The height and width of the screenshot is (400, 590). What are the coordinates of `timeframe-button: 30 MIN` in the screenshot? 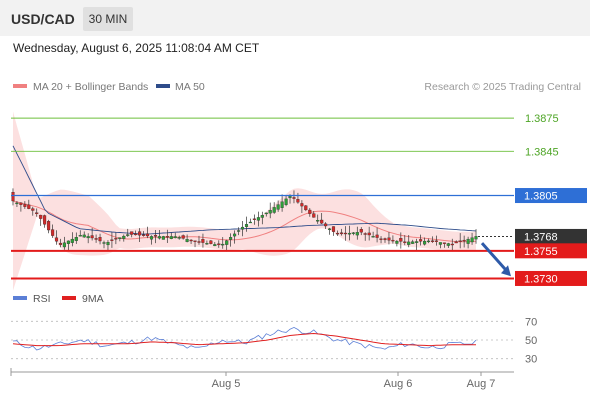 It's located at (108, 19).